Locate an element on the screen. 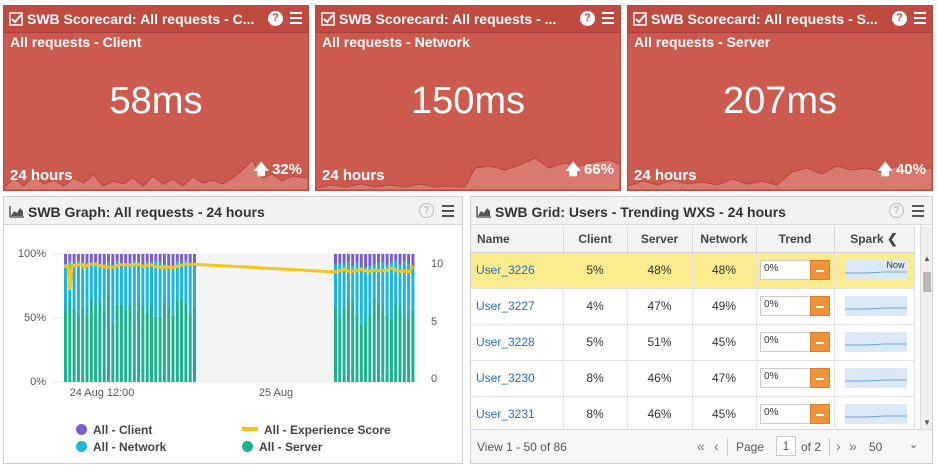 This screenshot has width=937, height=466. table-row: User_3227 4% 47% 49% 0% is located at coordinates (693, 306).